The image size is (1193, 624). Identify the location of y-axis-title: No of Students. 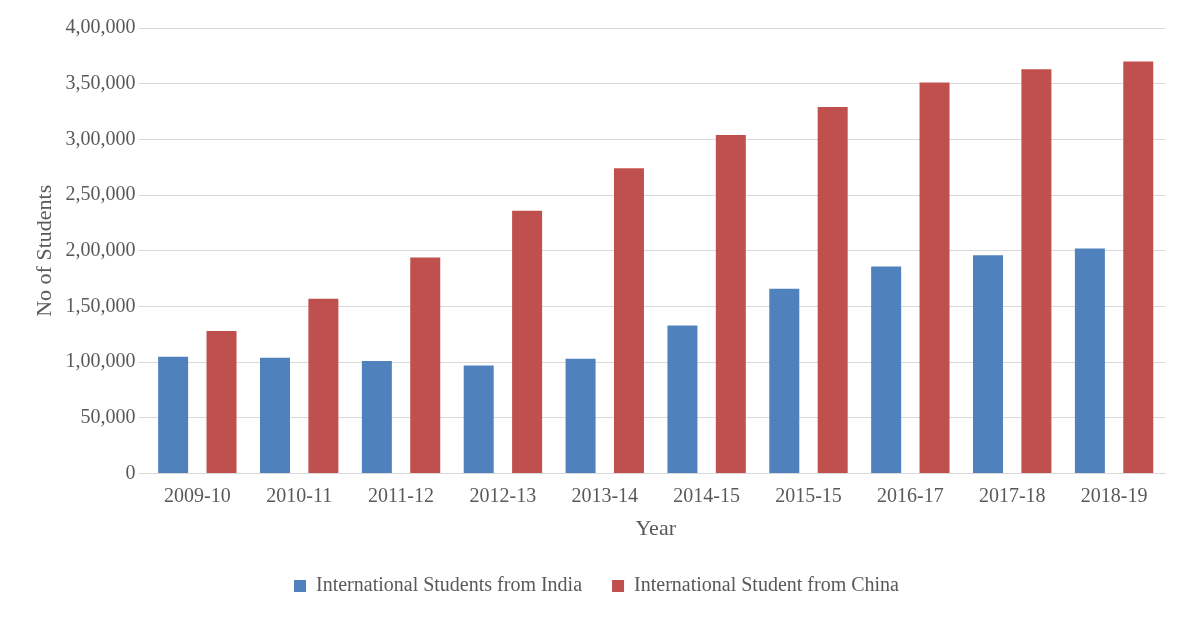
(43, 250).